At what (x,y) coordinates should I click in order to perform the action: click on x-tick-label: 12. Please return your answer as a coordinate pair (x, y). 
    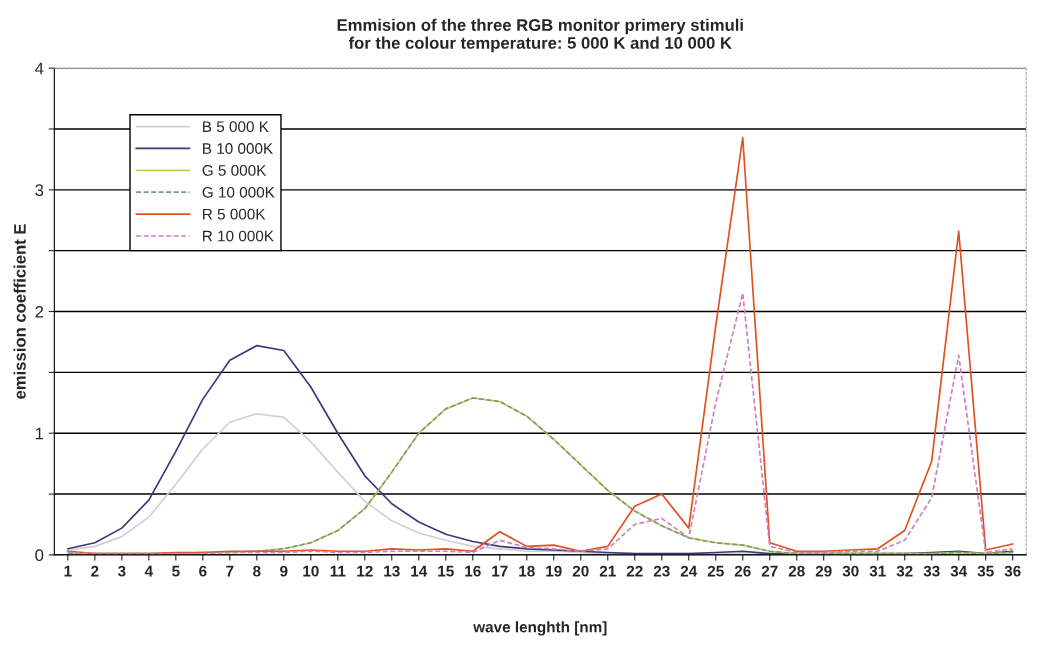
    Looking at the image, I should click on (365, 571).